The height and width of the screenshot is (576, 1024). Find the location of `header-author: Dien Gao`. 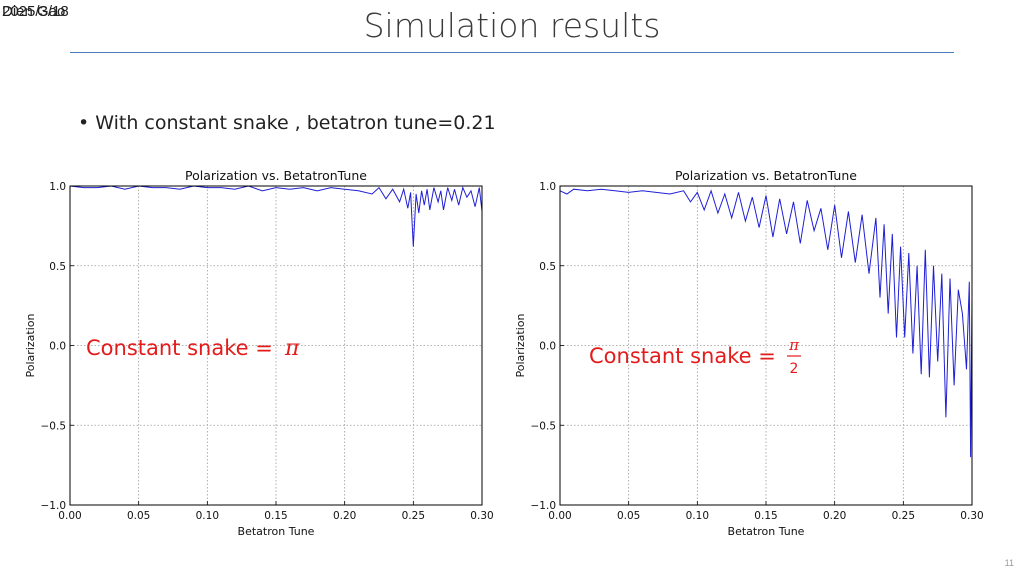

header-author: Dien Gao is located at coordinates (34, 11).